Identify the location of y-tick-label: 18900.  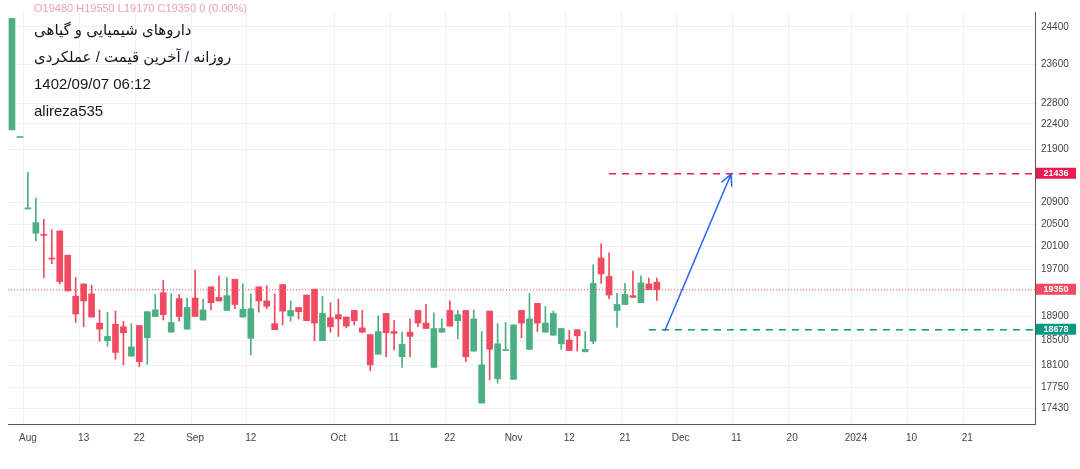
(1055, 316).